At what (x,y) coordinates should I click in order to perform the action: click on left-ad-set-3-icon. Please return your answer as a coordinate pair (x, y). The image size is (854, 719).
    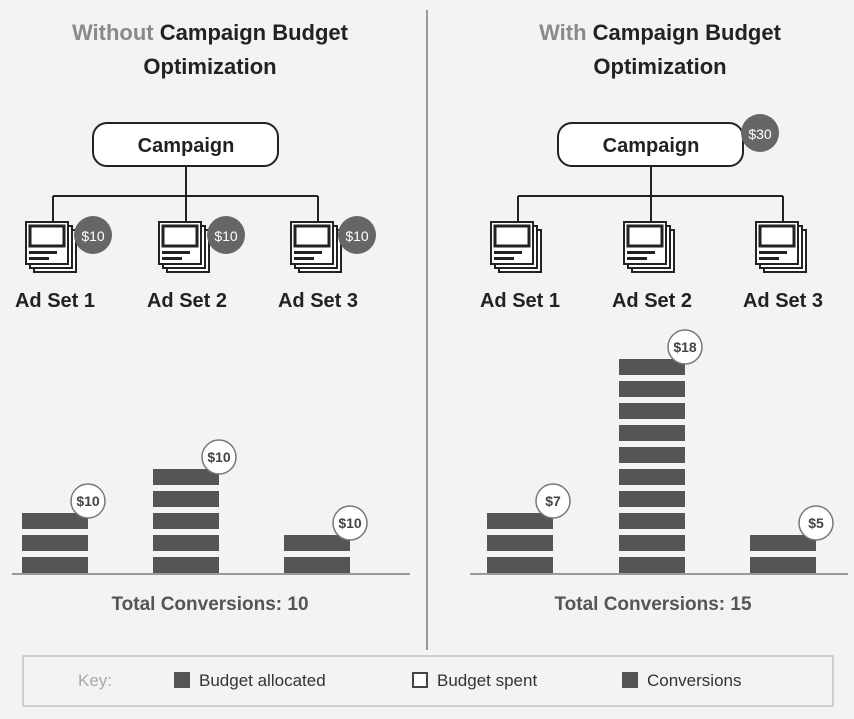
    Looking at the image, I should click on (316, 247).